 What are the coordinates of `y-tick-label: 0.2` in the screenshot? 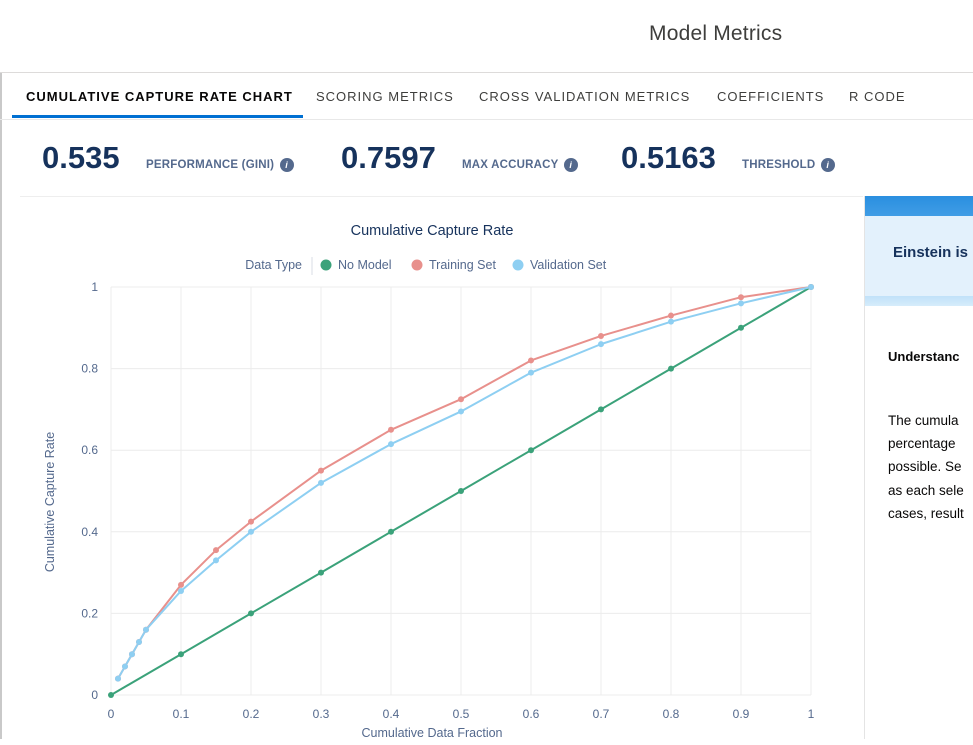 It's located at (89, 613).